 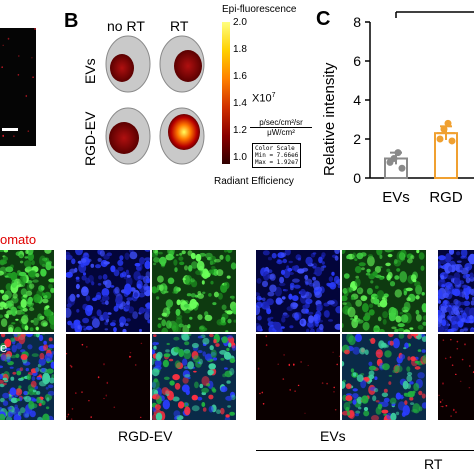 What do you see at coordinates (365, 450) in the screenshot?
I see `rt-bracket-line` at bounding box center [365, 450].